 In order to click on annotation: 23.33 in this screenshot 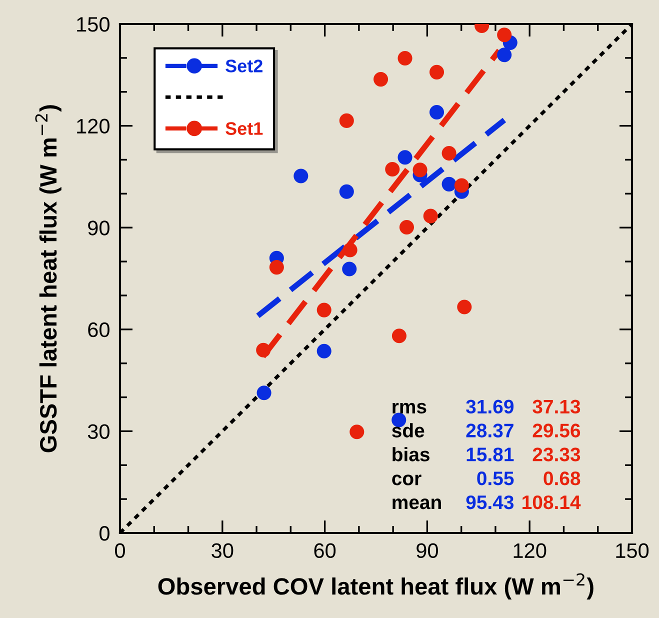, I will do `click(556, 455)`.